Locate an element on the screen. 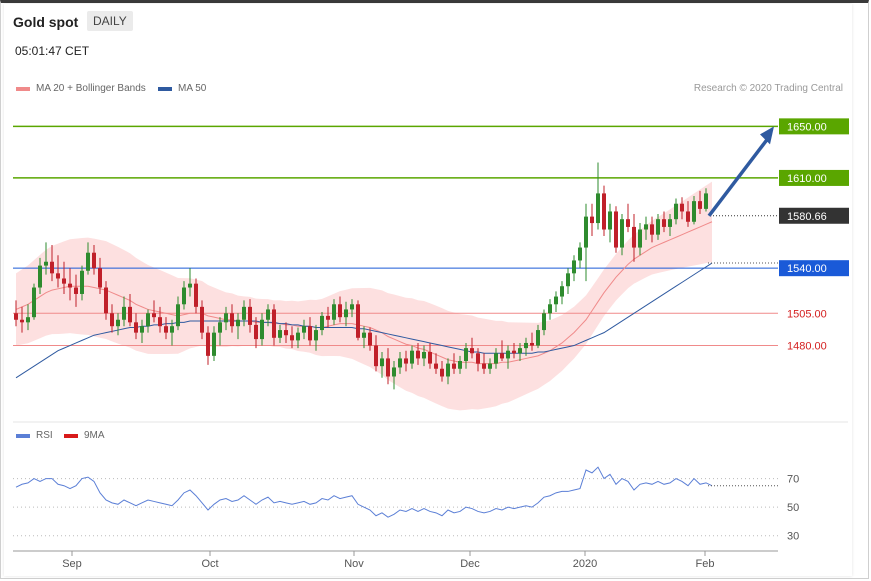 The height and width of the screenshot is (581, 871). last-price-tag is located at coordinates (814, 215).